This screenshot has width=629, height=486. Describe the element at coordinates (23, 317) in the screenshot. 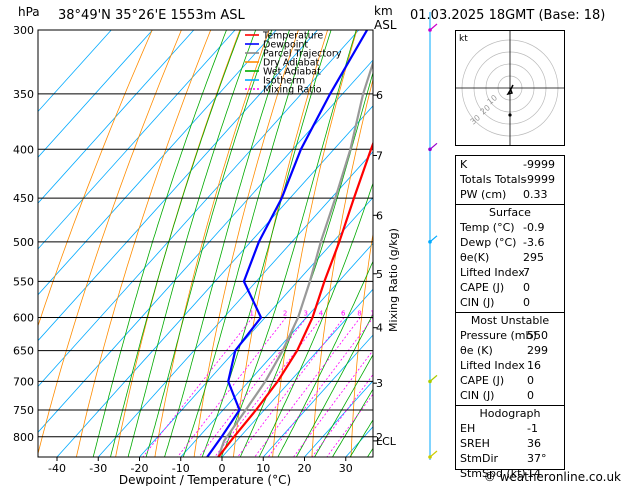

I see `pressure-tick-label: 600` at that location.